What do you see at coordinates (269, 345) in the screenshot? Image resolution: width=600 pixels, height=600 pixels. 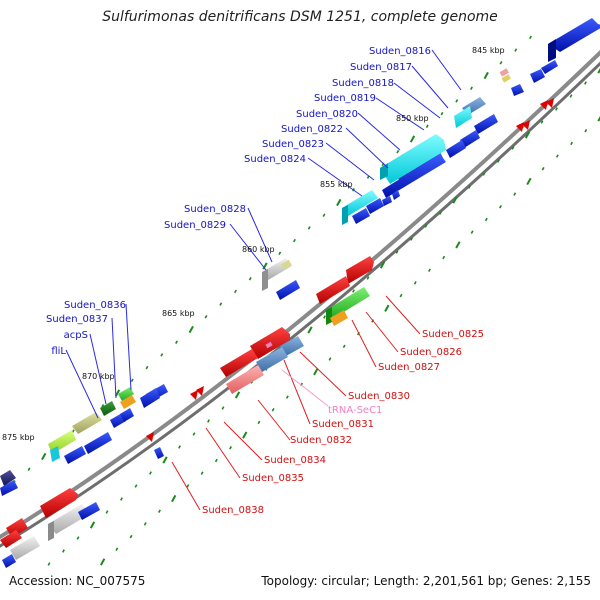 I see `gene-trna-sec1` at bounding box center [269, 345].